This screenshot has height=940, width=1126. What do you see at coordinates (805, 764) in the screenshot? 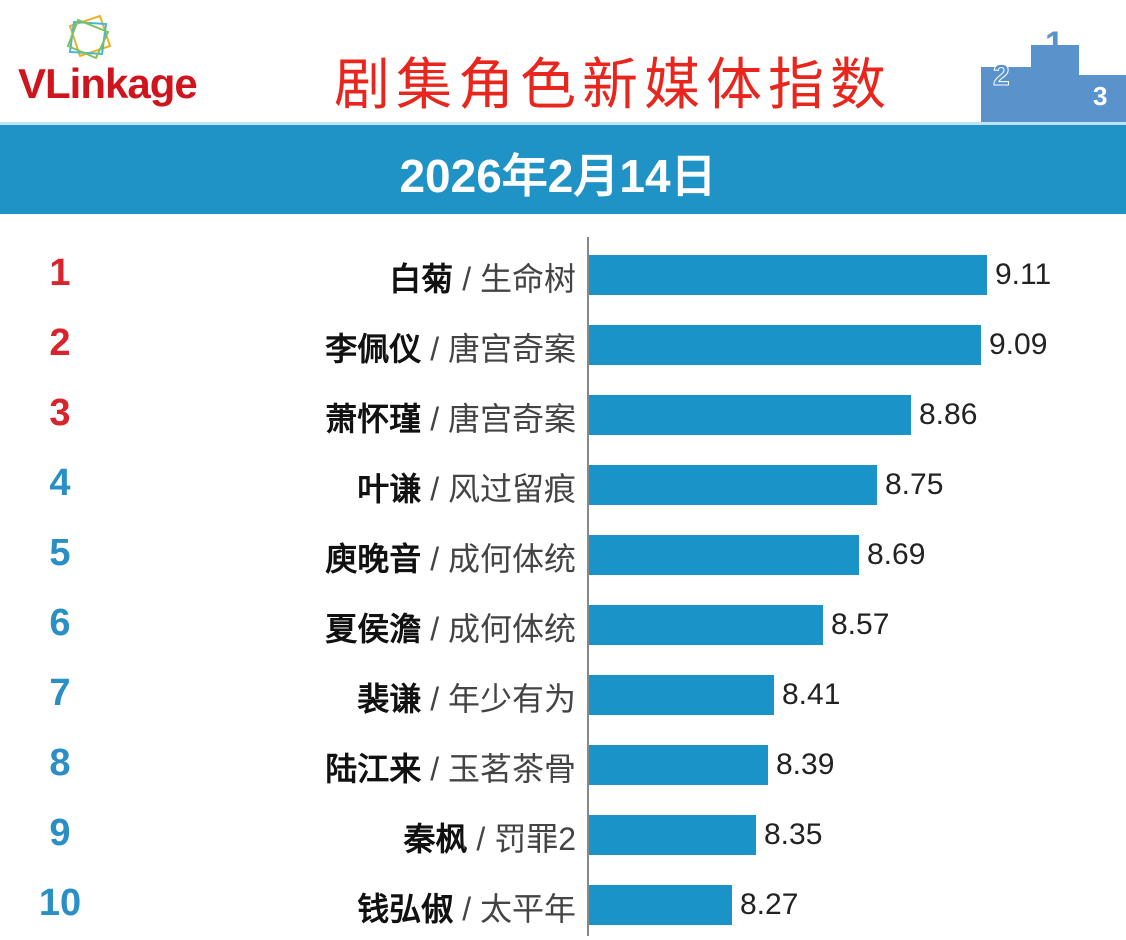
I see `value-label: 8.39` at bounding box center [805, 764].